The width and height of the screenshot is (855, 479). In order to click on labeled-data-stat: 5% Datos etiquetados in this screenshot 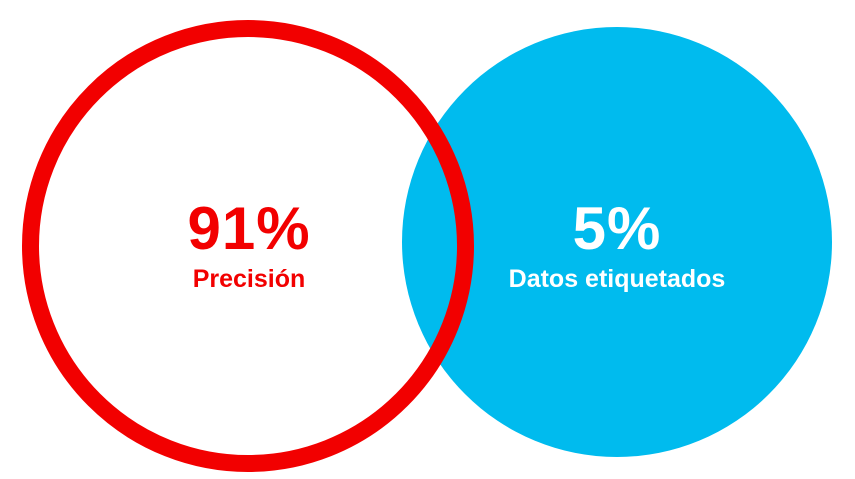, I will do `click(617, 245)`.